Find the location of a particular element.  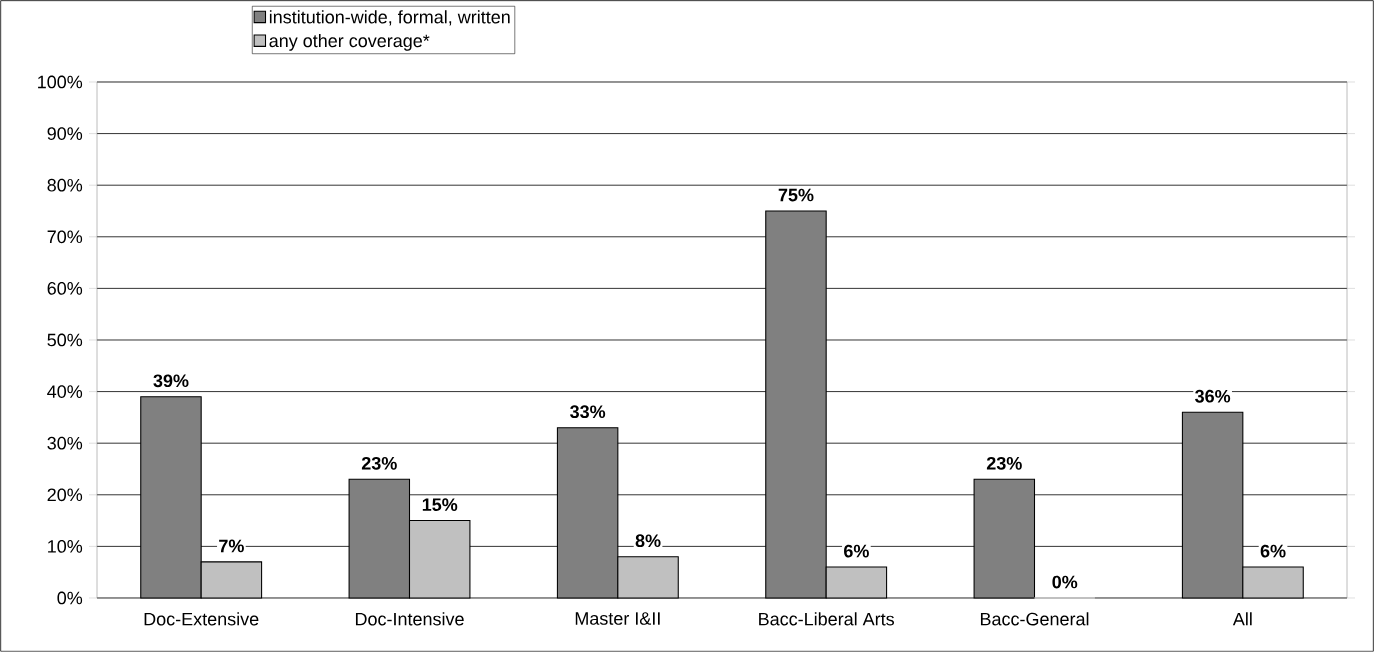

legend-label: any other coverage* is located at coordinates (349, 42).